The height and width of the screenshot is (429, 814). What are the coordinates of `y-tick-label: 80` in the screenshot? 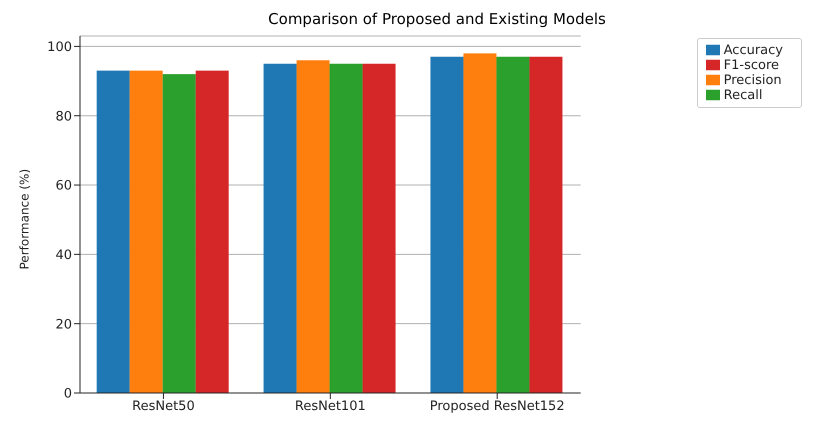 It's located at (63, 116).